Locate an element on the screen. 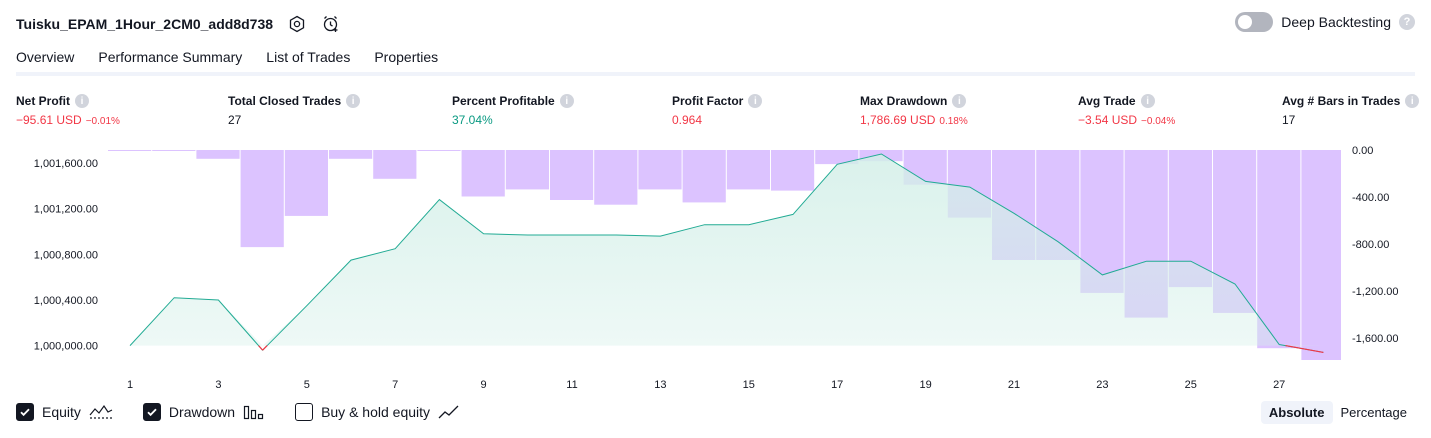 The height and width of the screenshot is (438, 1431). x-axis-tick: 13 is located at coordinates (660, 385).